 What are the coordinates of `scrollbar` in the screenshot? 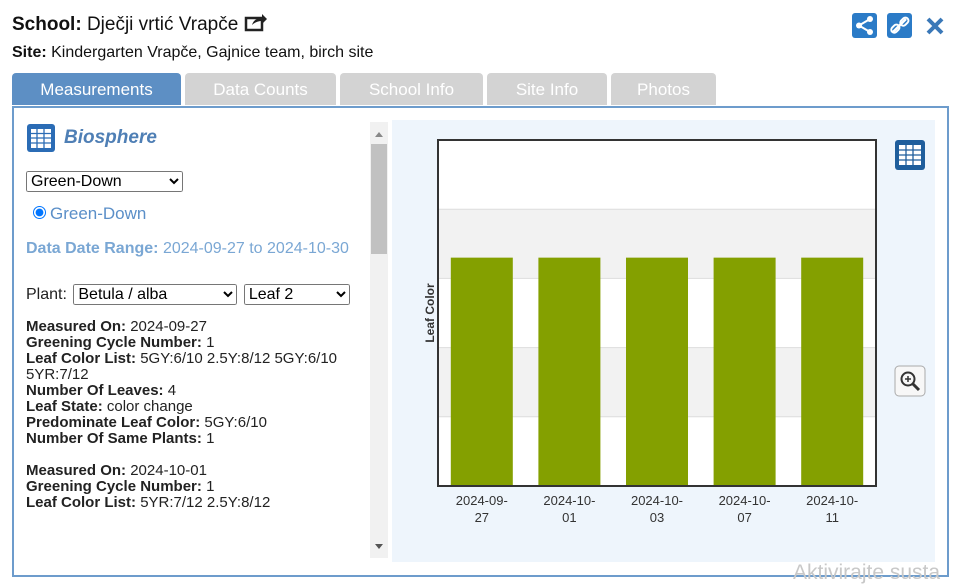 It's located at (379, 340).